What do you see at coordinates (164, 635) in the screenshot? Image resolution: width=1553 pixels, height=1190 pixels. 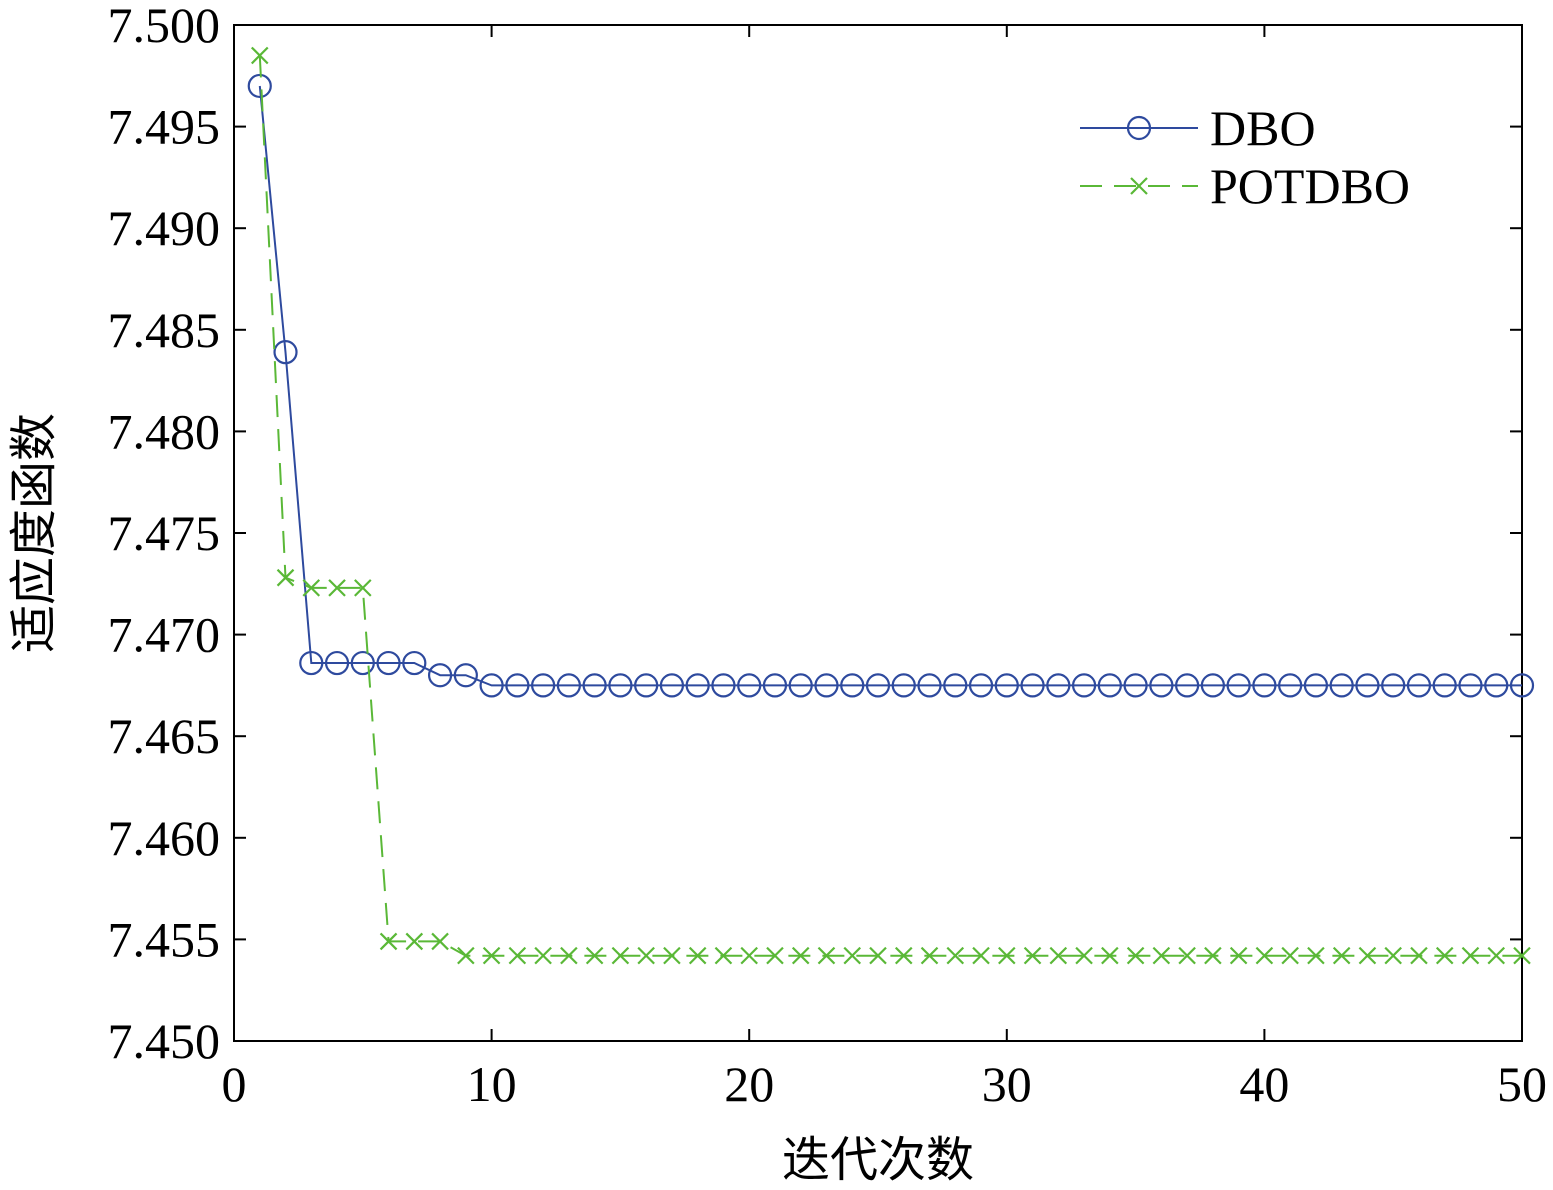 I see `y-tick-label: 7.470` at bounding box center [164, 635].